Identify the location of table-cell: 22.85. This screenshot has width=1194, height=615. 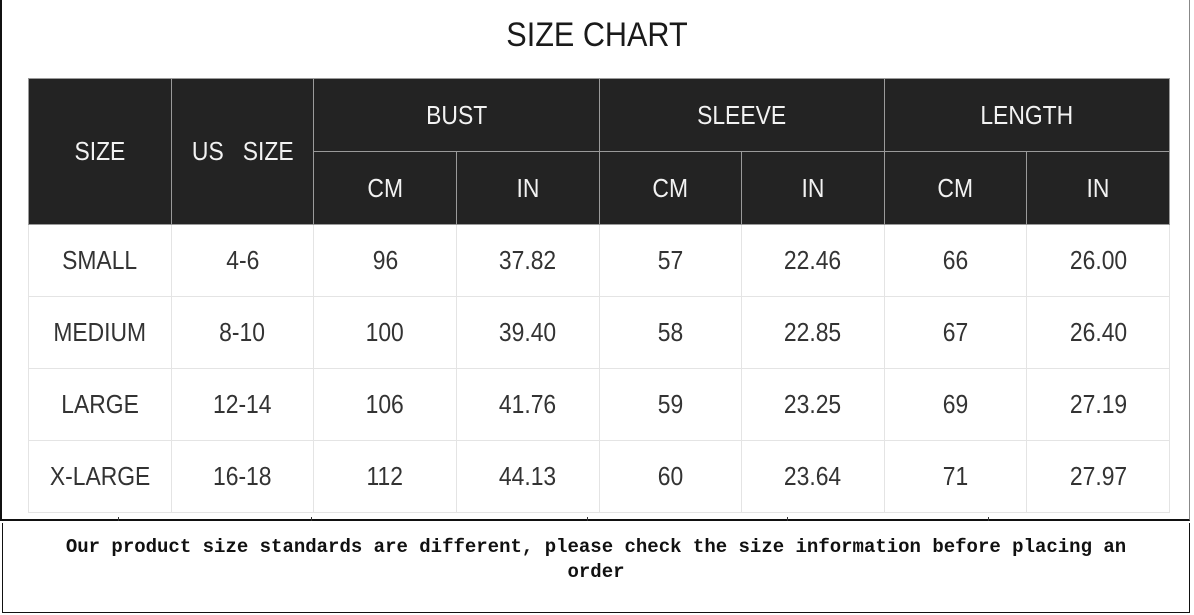
(813, 332).